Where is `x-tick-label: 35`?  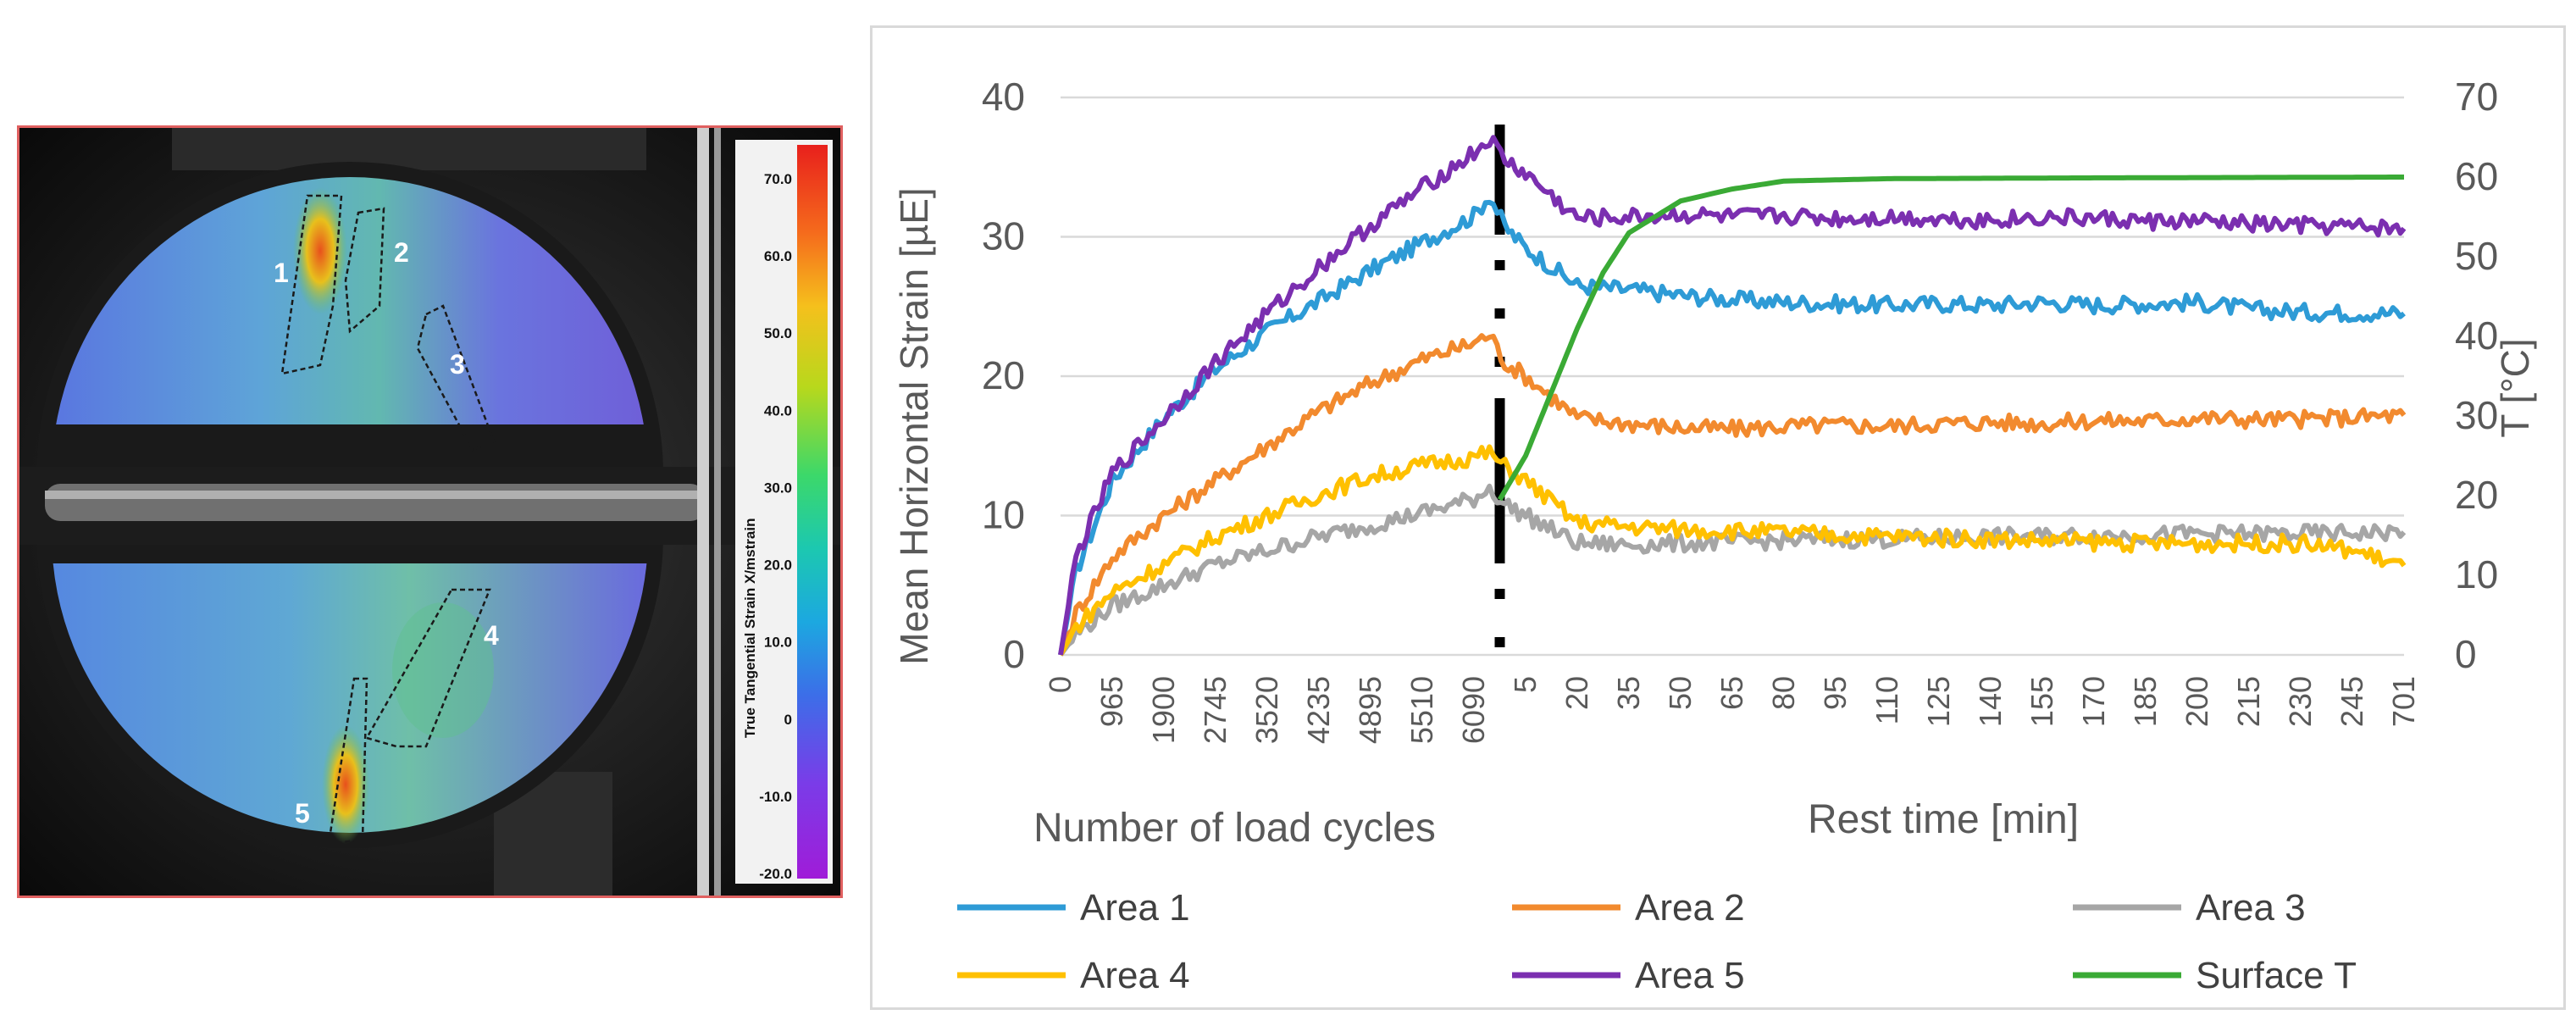 x-tick-label: 35 is located at coordinates (1628, 693).